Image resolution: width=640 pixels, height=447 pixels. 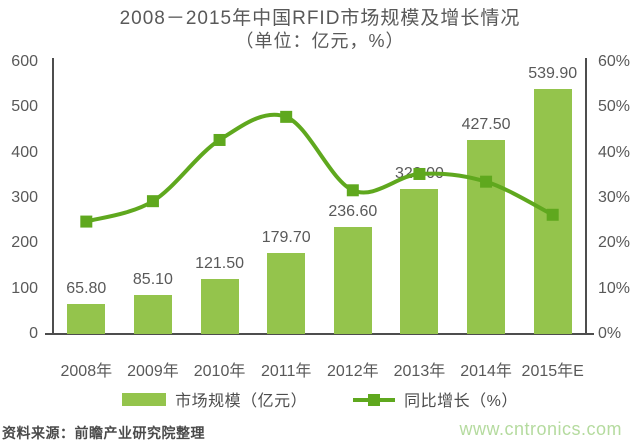 I want to click on x-axis-label: 2011年, so click(x=286, y=371).